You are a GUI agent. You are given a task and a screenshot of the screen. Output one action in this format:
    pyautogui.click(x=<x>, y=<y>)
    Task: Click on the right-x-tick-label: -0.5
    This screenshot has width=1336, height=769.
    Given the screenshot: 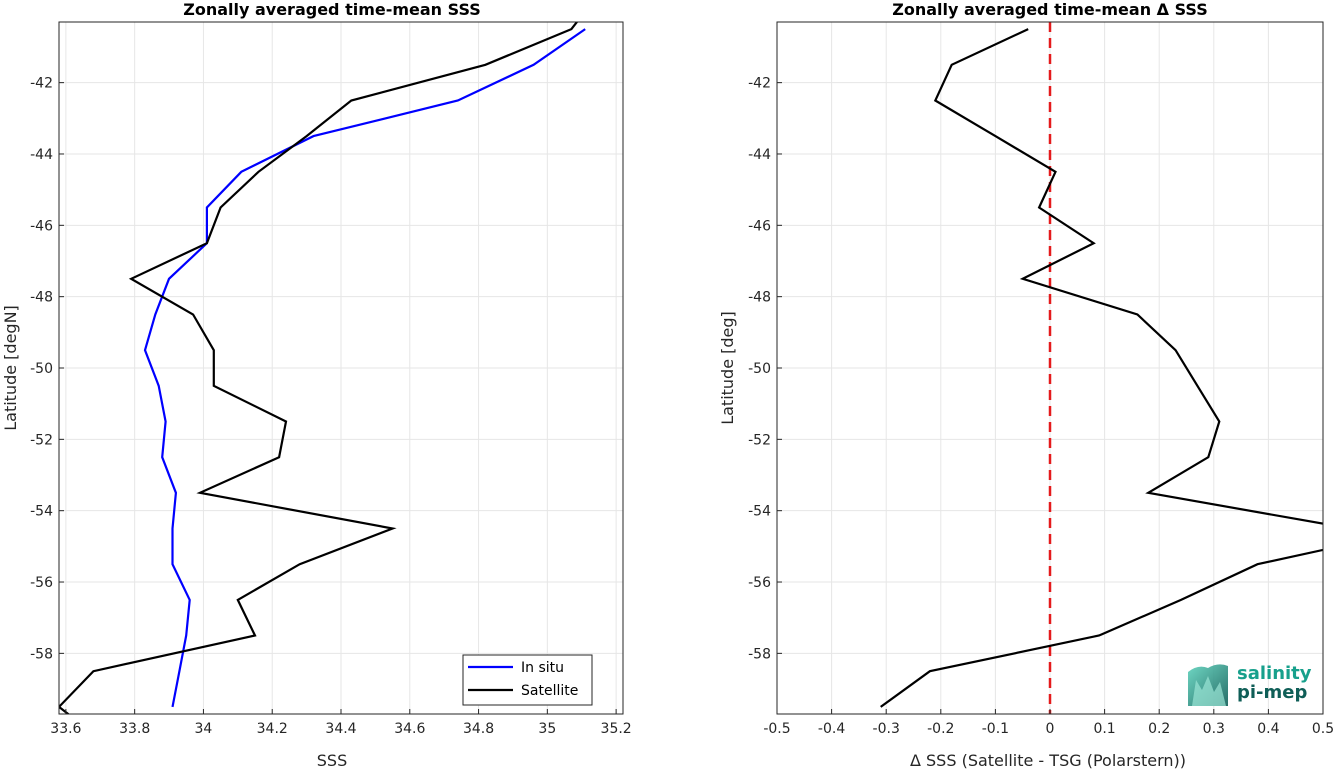 What is the action you would take?
    pyautogui.click(x=776, y=729)
    